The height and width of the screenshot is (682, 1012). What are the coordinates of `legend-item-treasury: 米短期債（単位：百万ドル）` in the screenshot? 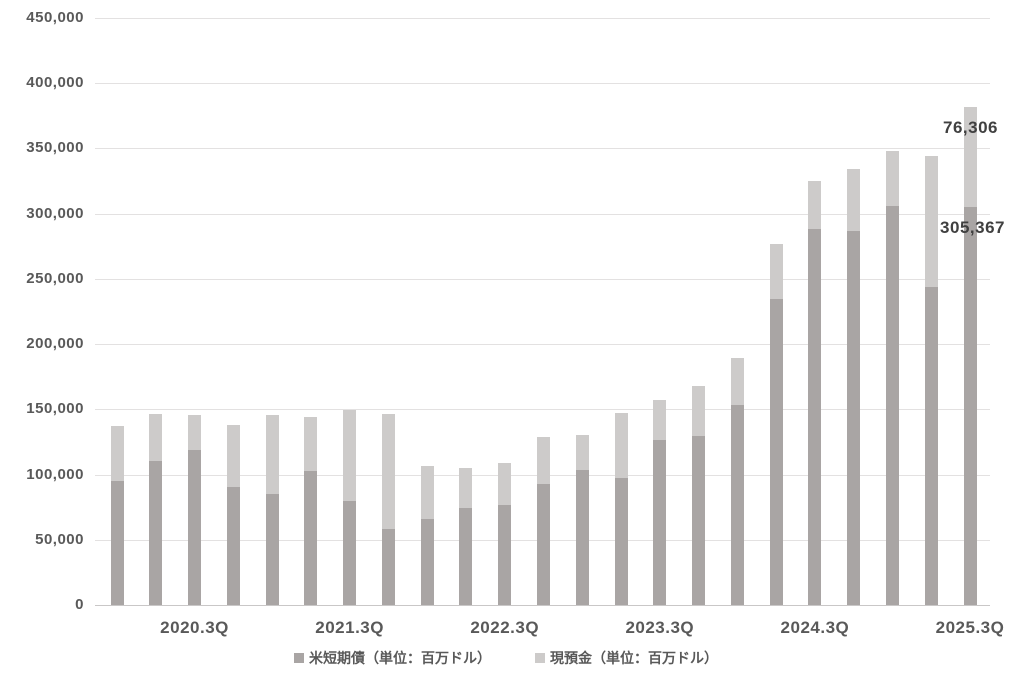 It's located at (392, 658).